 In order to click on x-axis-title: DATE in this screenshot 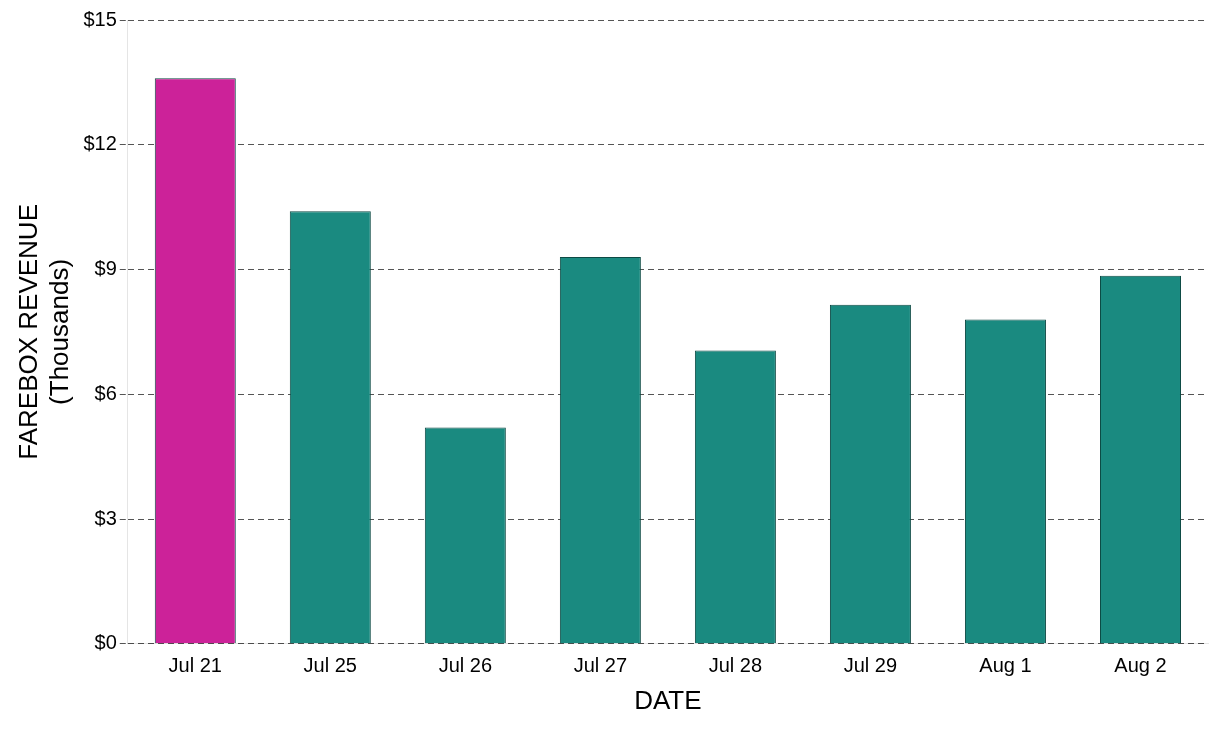, I will do `click(668, 699)`.